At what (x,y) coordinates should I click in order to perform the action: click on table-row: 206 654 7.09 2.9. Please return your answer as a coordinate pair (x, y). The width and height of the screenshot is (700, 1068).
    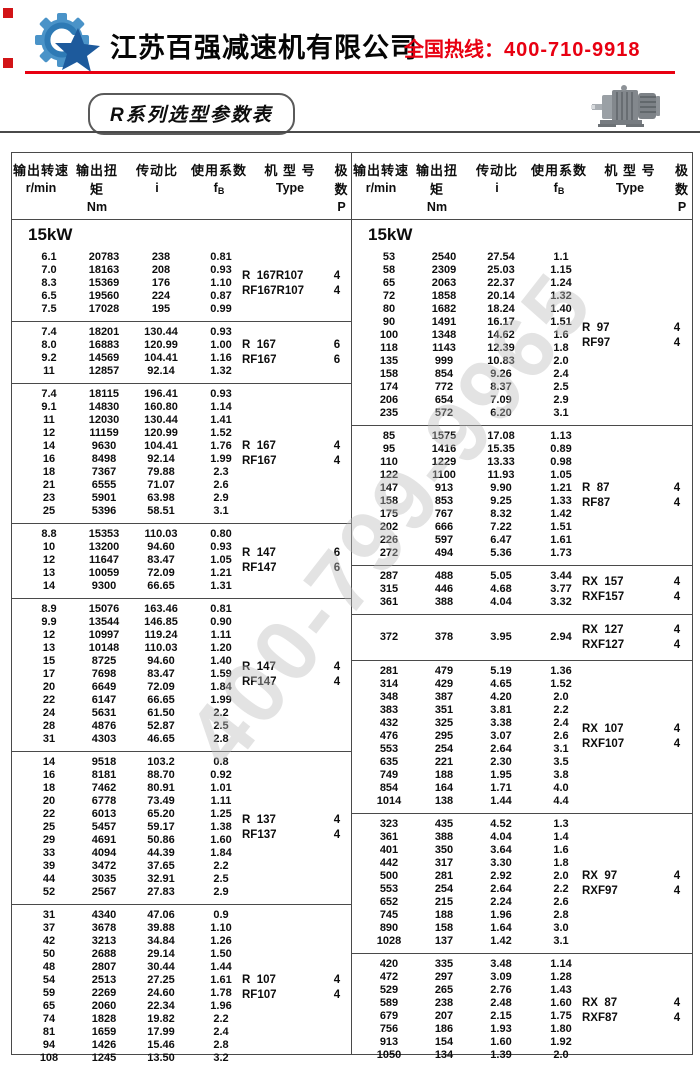
    Looking at the image, I should click on (522, 400).